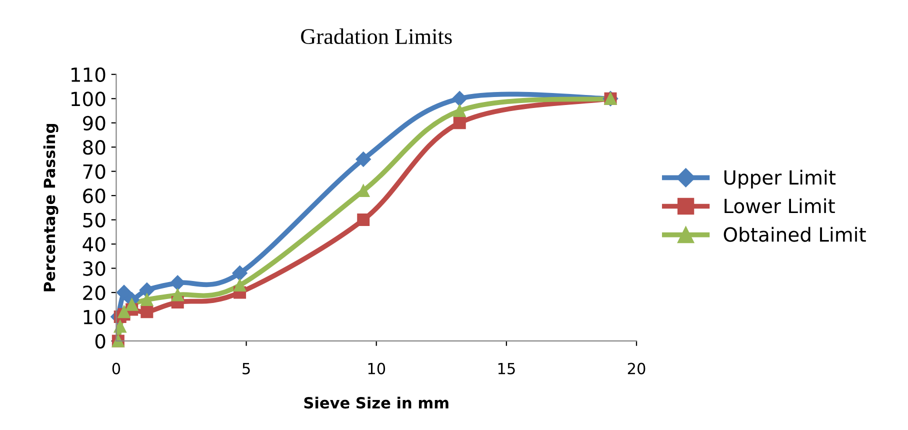 The height and width of the screenshot is (430, 908). I want to click on y-tick-label: 10, so click(95, 317).